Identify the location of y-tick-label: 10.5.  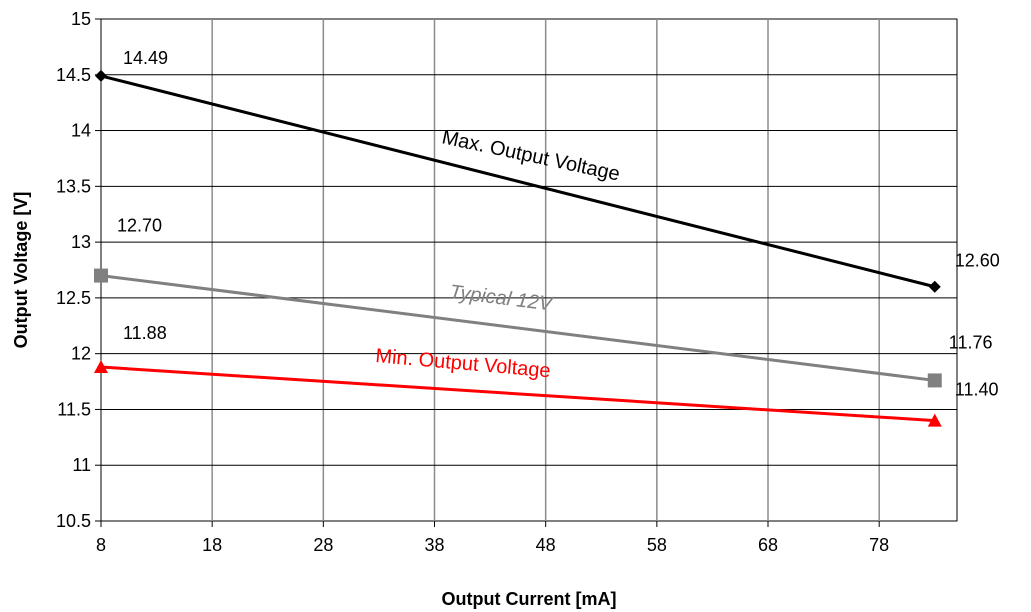
(73, 521).